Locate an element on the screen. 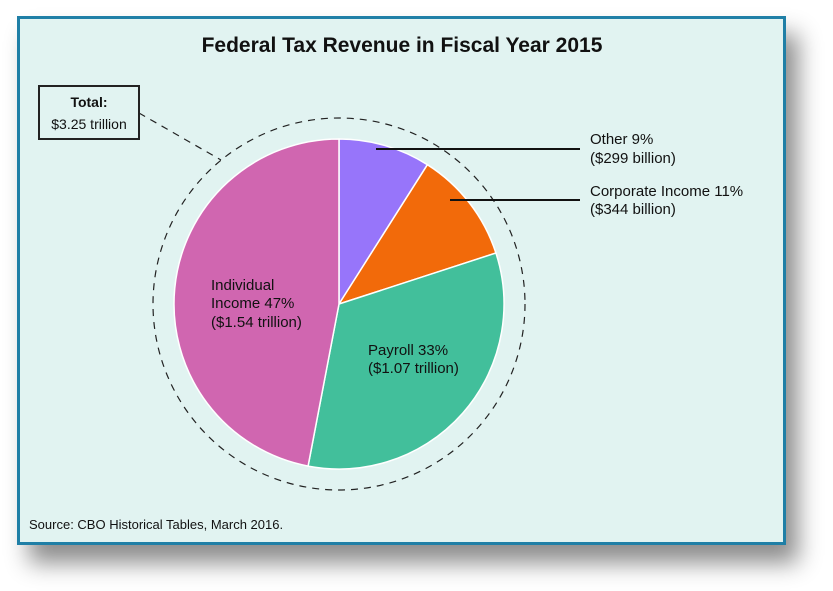  chart-title: Federal Tax Revenue in Fiscal Year 2015 is located at coordinates (402, 45).